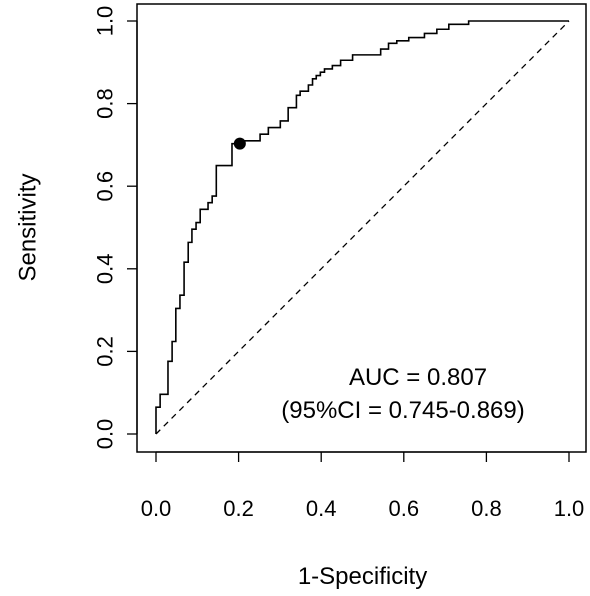 This screenshot has height=596, width=590. I want to click on y-tick-label: 0.2, so click(105, 351).